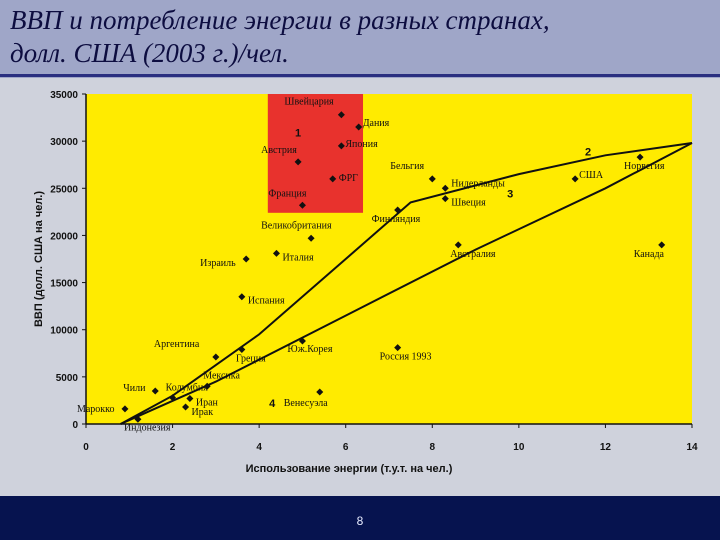 The image size is (720, 540). What do you see at coordinates (272, 404) in the screenshot?
I see `region-number-label: 4` at bounding box center [272, 404].